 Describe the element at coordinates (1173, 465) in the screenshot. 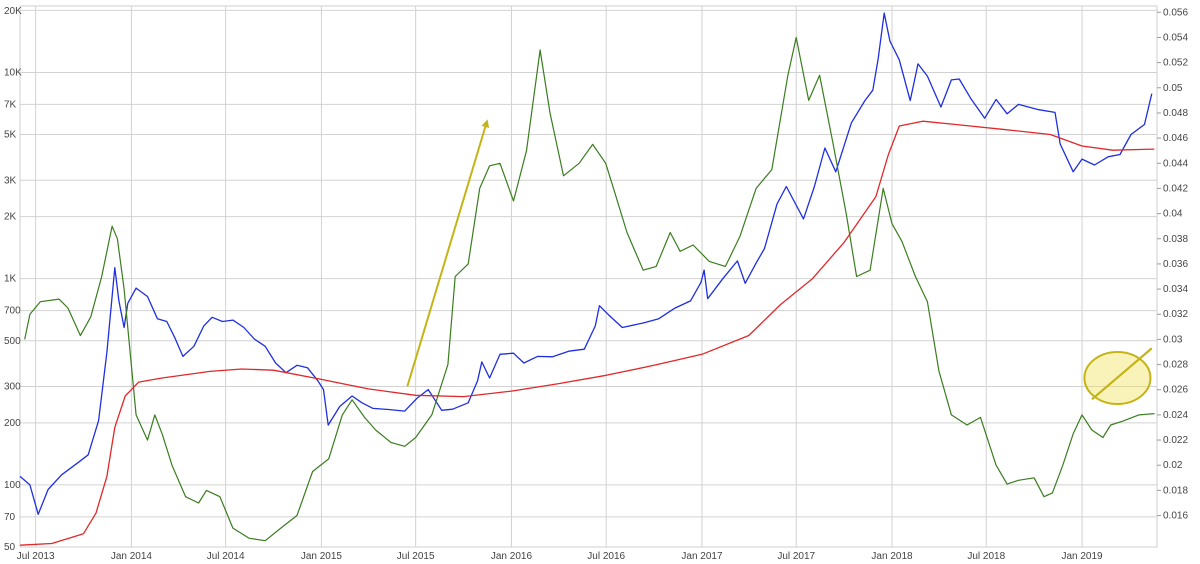

I see `right-axis-tick-label: 0.02` at that location.